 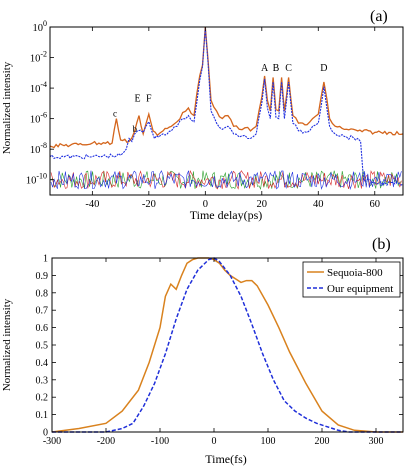 What do you see at coordinates (205, 204) in the screenshot?
I see `panel-a-x-tick-label: 0` at bounding box center [205, 204].